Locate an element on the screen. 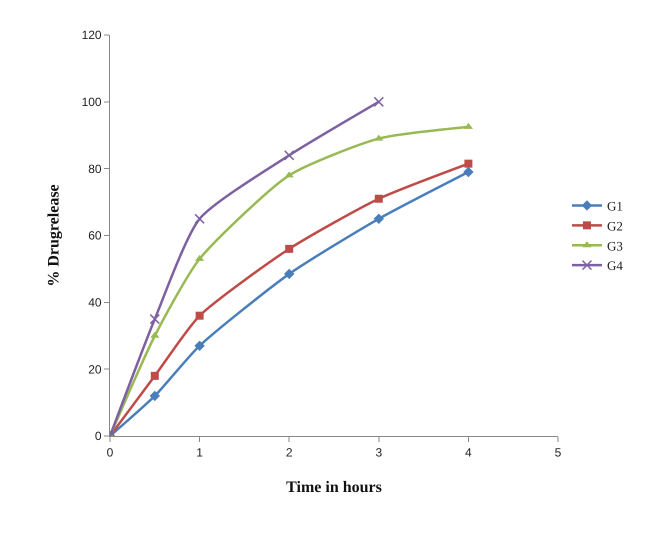  x-tick-label: 5 is located at coordinates (558, 452).